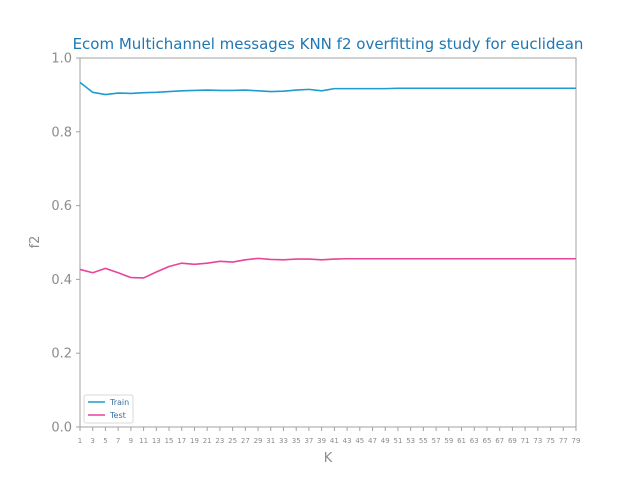  I want to click on x-tick-label: 77, so click(563, 441).